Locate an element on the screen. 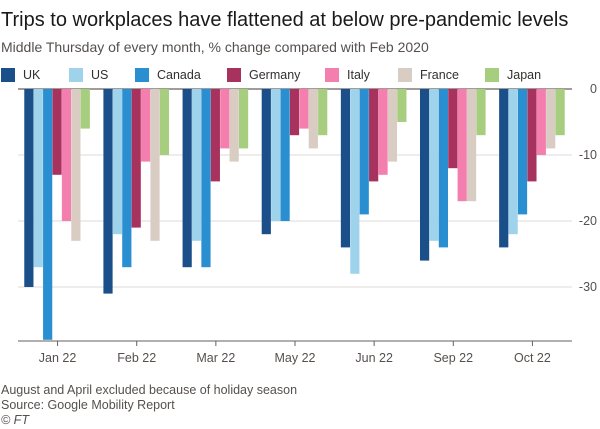 This screenshot has width=600, height=429. legend-swatch-france is located at coordinates (405, 75).